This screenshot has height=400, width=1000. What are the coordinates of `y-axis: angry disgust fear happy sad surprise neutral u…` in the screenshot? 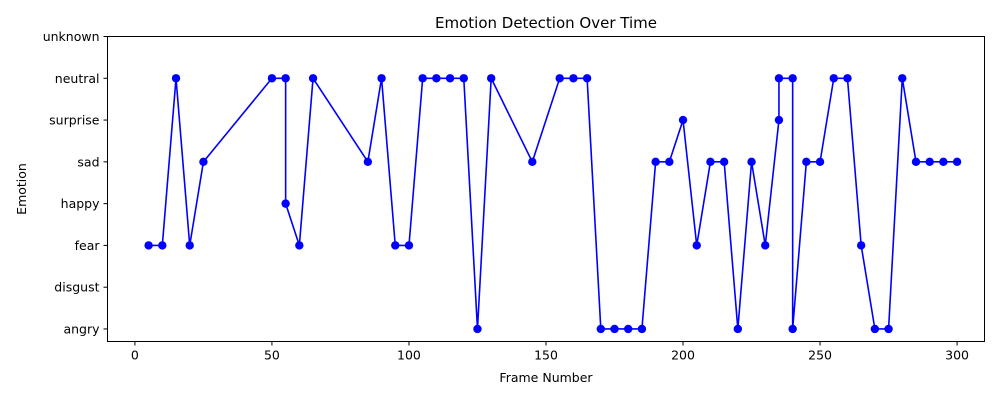 It's located at (75, 182).